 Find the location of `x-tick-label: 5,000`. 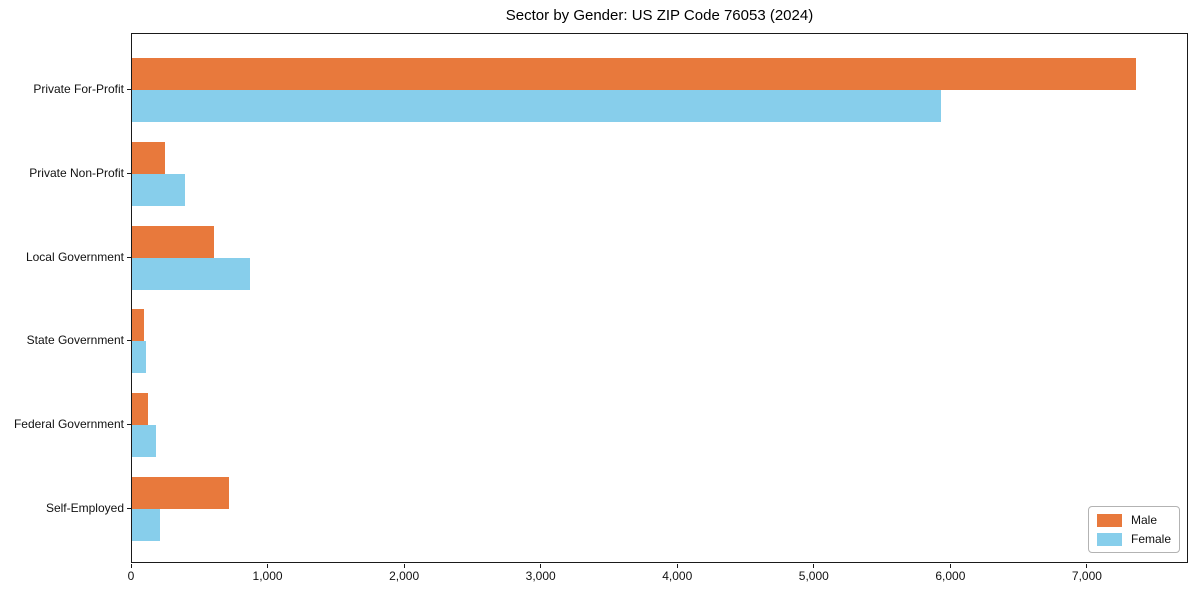

x-tick-label: 5,000 is located at coordinates (813, 576).